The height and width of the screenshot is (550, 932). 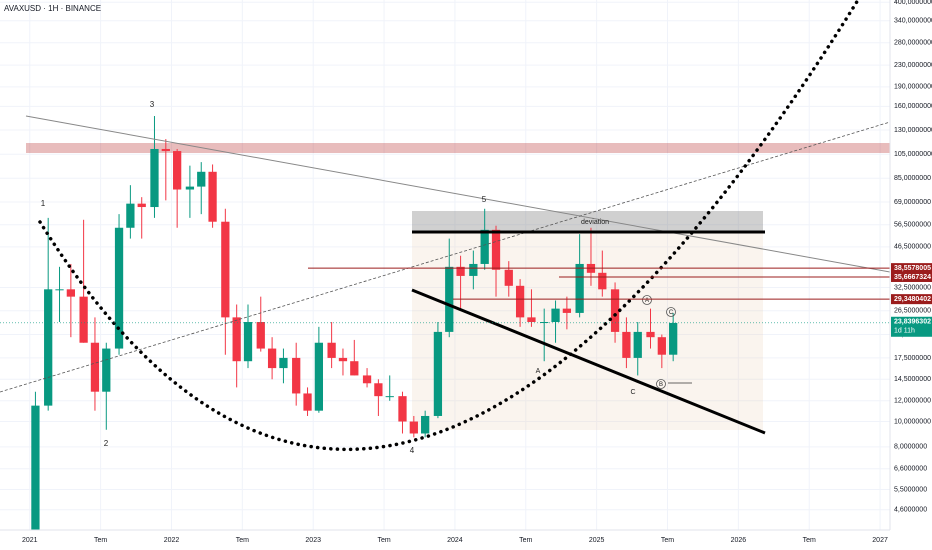 I want to click on wave-label: 1, so click(x=43, y=203).